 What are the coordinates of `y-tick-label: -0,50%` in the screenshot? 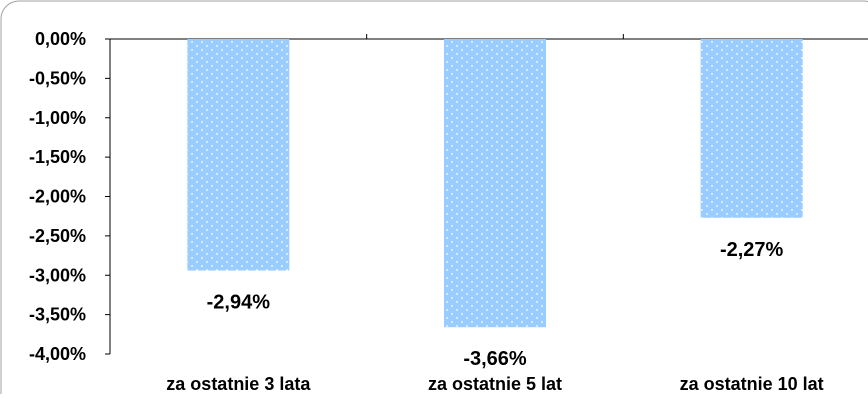 It's located at (57, 78).